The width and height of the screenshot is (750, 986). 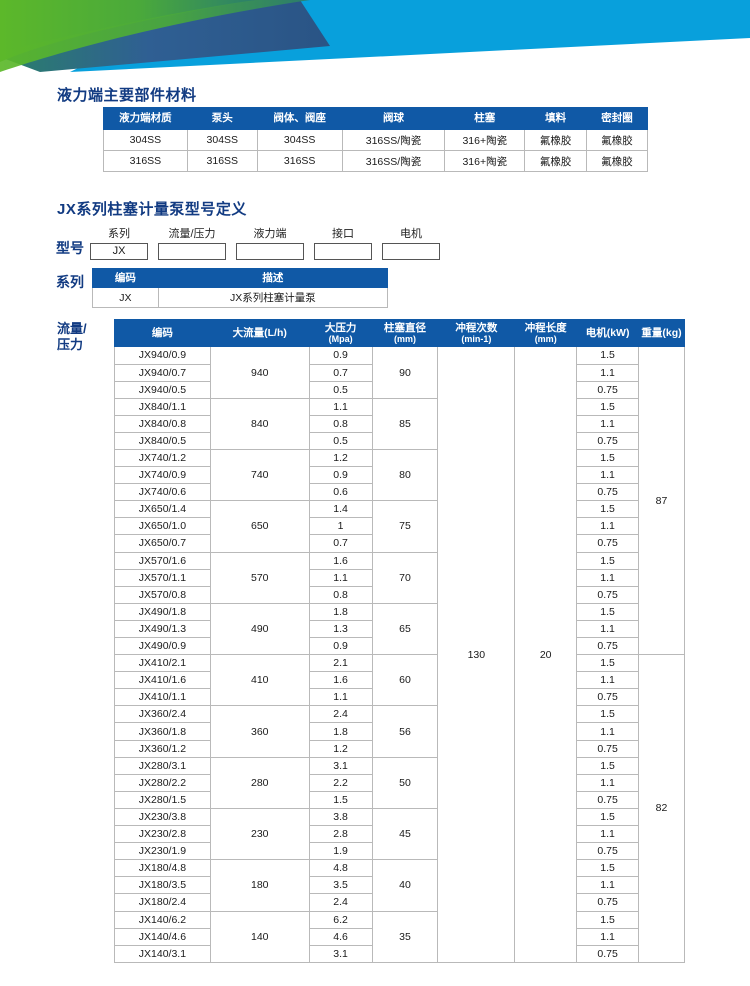 What do you see at coordinates (162, 919) in the screenshot?
I see `spec-cell-code: JX140/6.2` at bounding box center [162, 919].